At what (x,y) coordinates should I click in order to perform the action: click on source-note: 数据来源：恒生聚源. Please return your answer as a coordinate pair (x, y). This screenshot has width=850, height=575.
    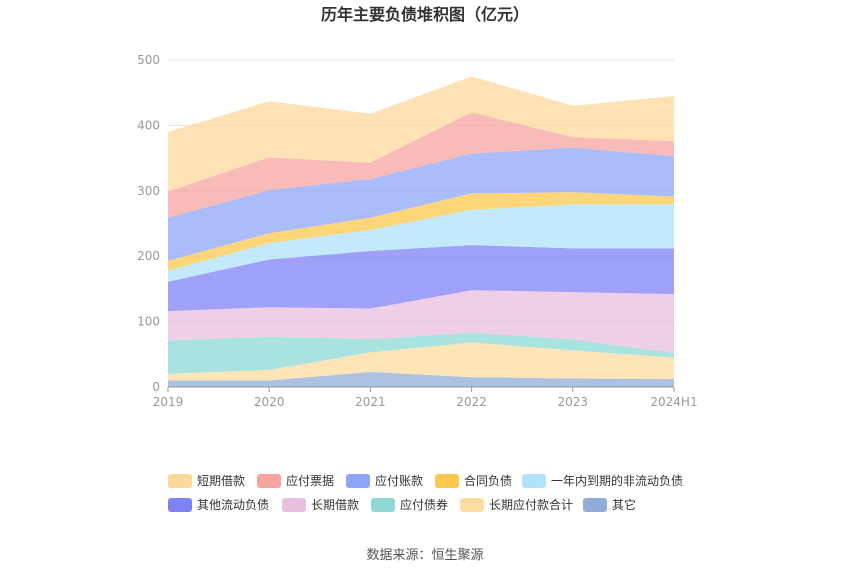
    Looking at the image, I should click on (424, 555).